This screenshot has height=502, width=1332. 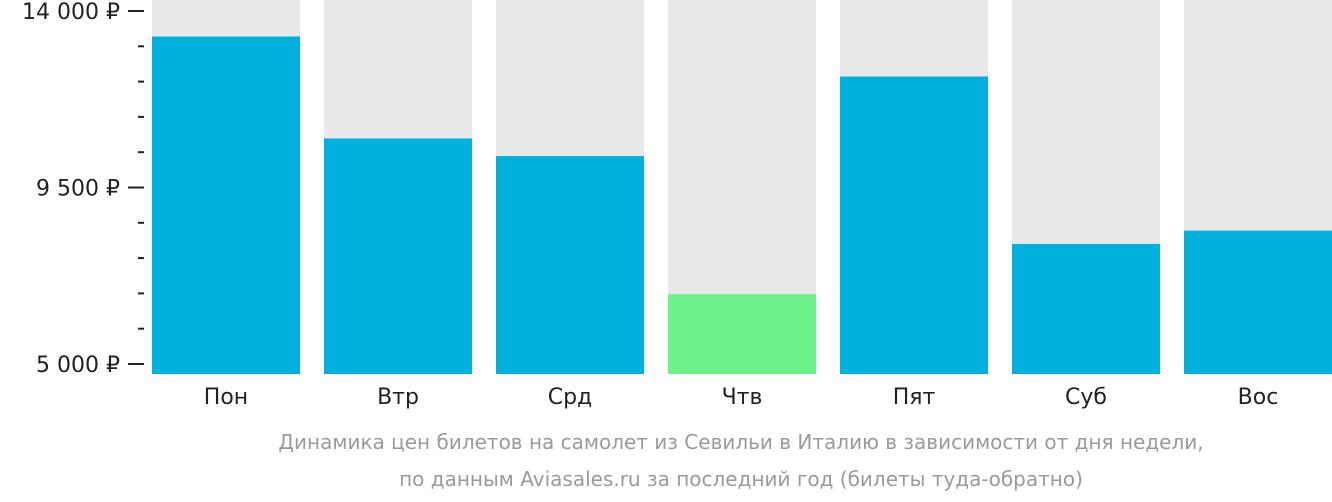 I want to click on x-tick-label-6: Вос, so click(x=1258, y=397).